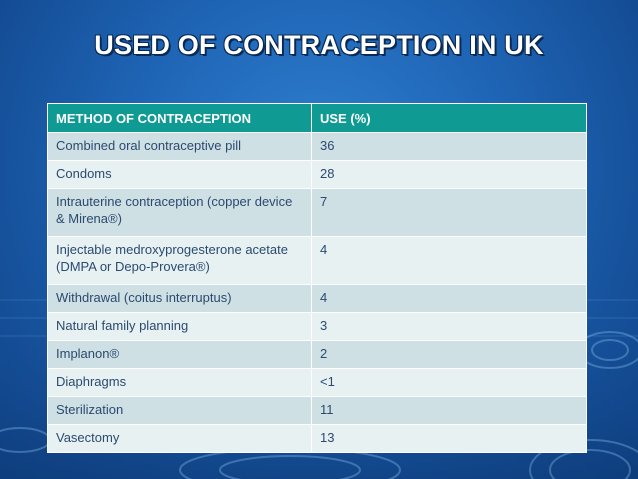  I want to click on table-row: Sterilization 11, so click(317, 410).